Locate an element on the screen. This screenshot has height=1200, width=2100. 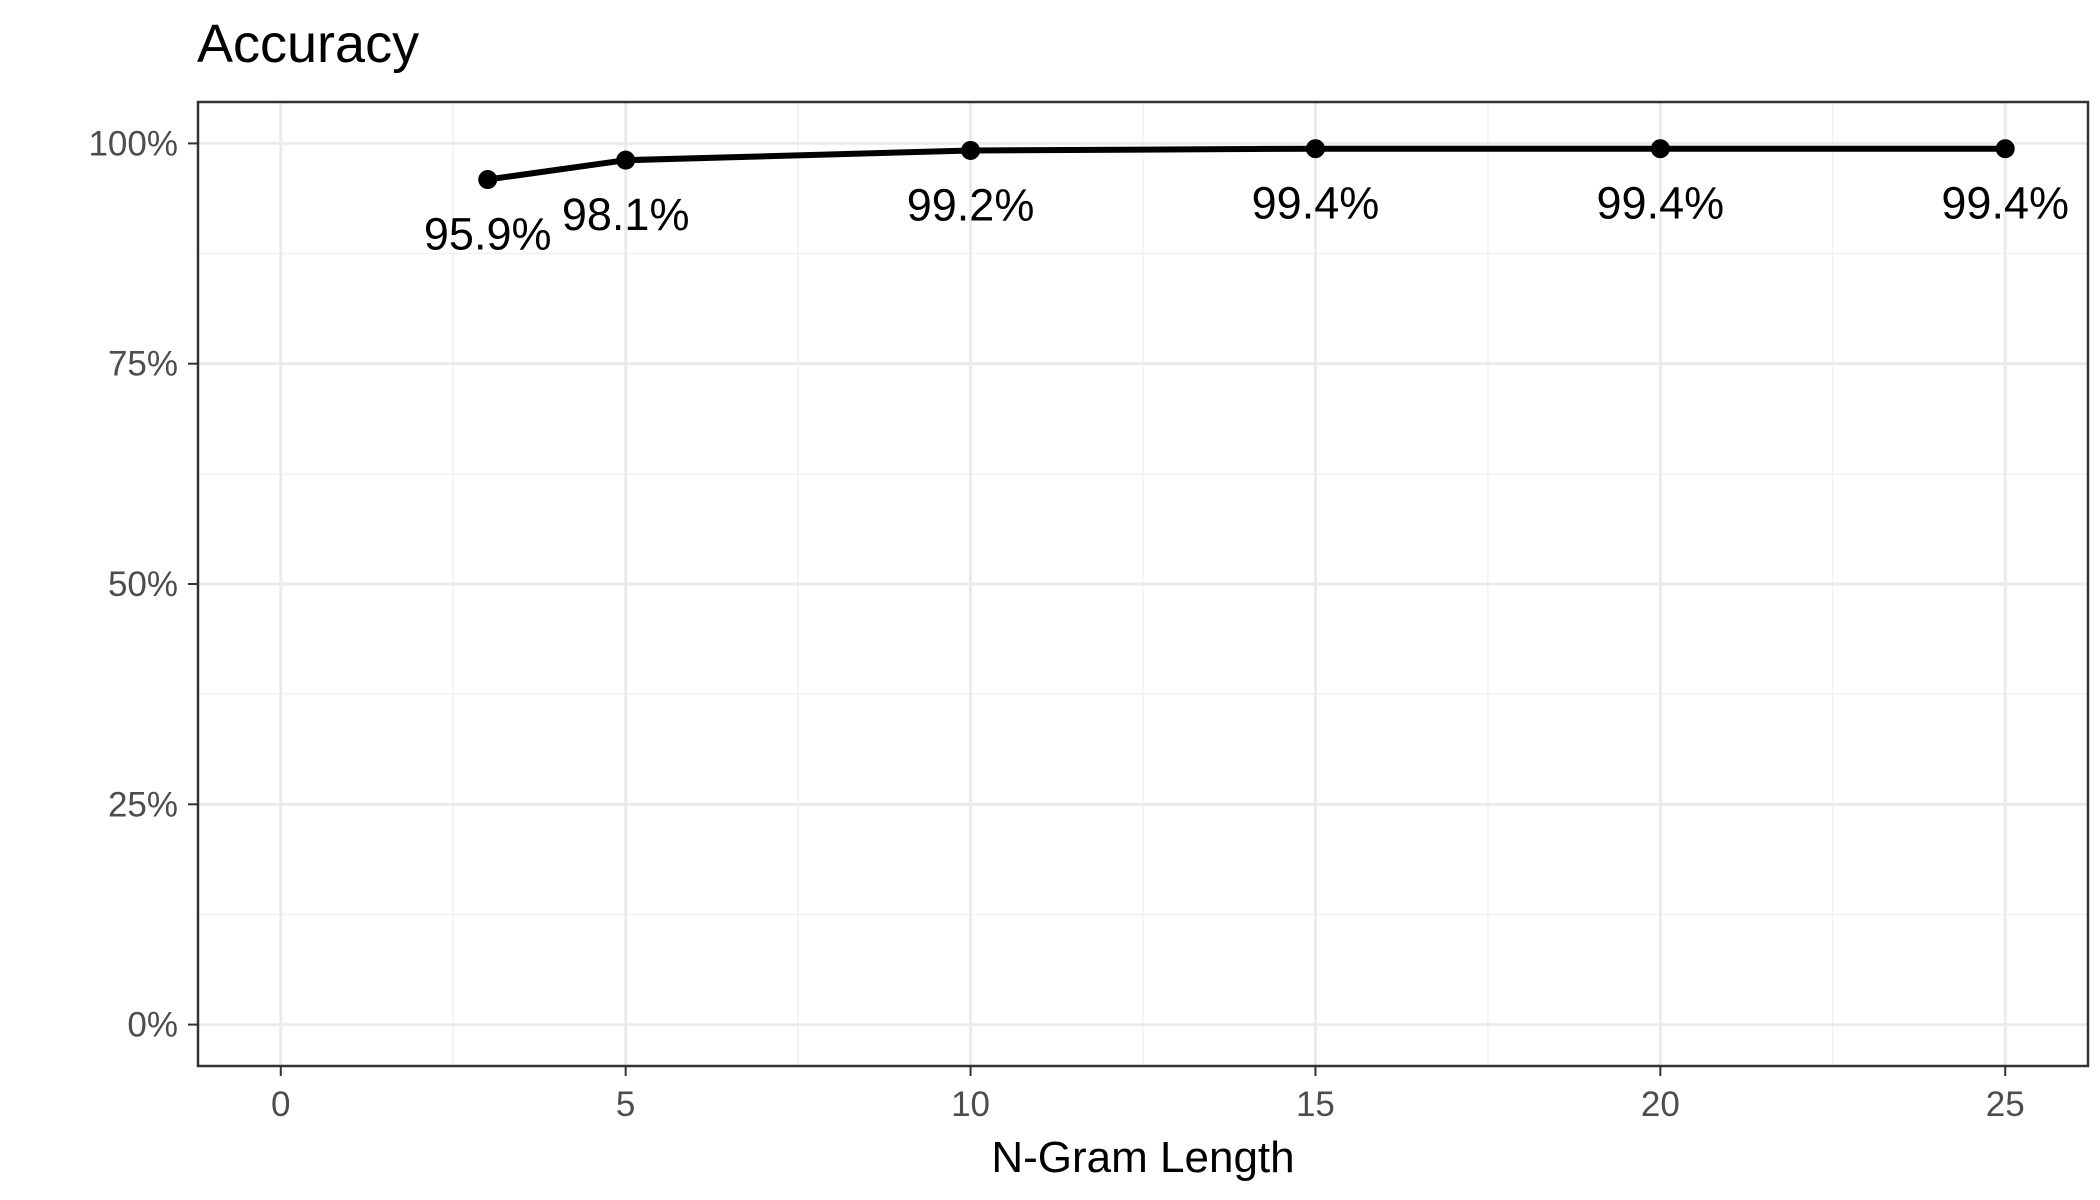
data-points is located at coordinates (1246, 164).